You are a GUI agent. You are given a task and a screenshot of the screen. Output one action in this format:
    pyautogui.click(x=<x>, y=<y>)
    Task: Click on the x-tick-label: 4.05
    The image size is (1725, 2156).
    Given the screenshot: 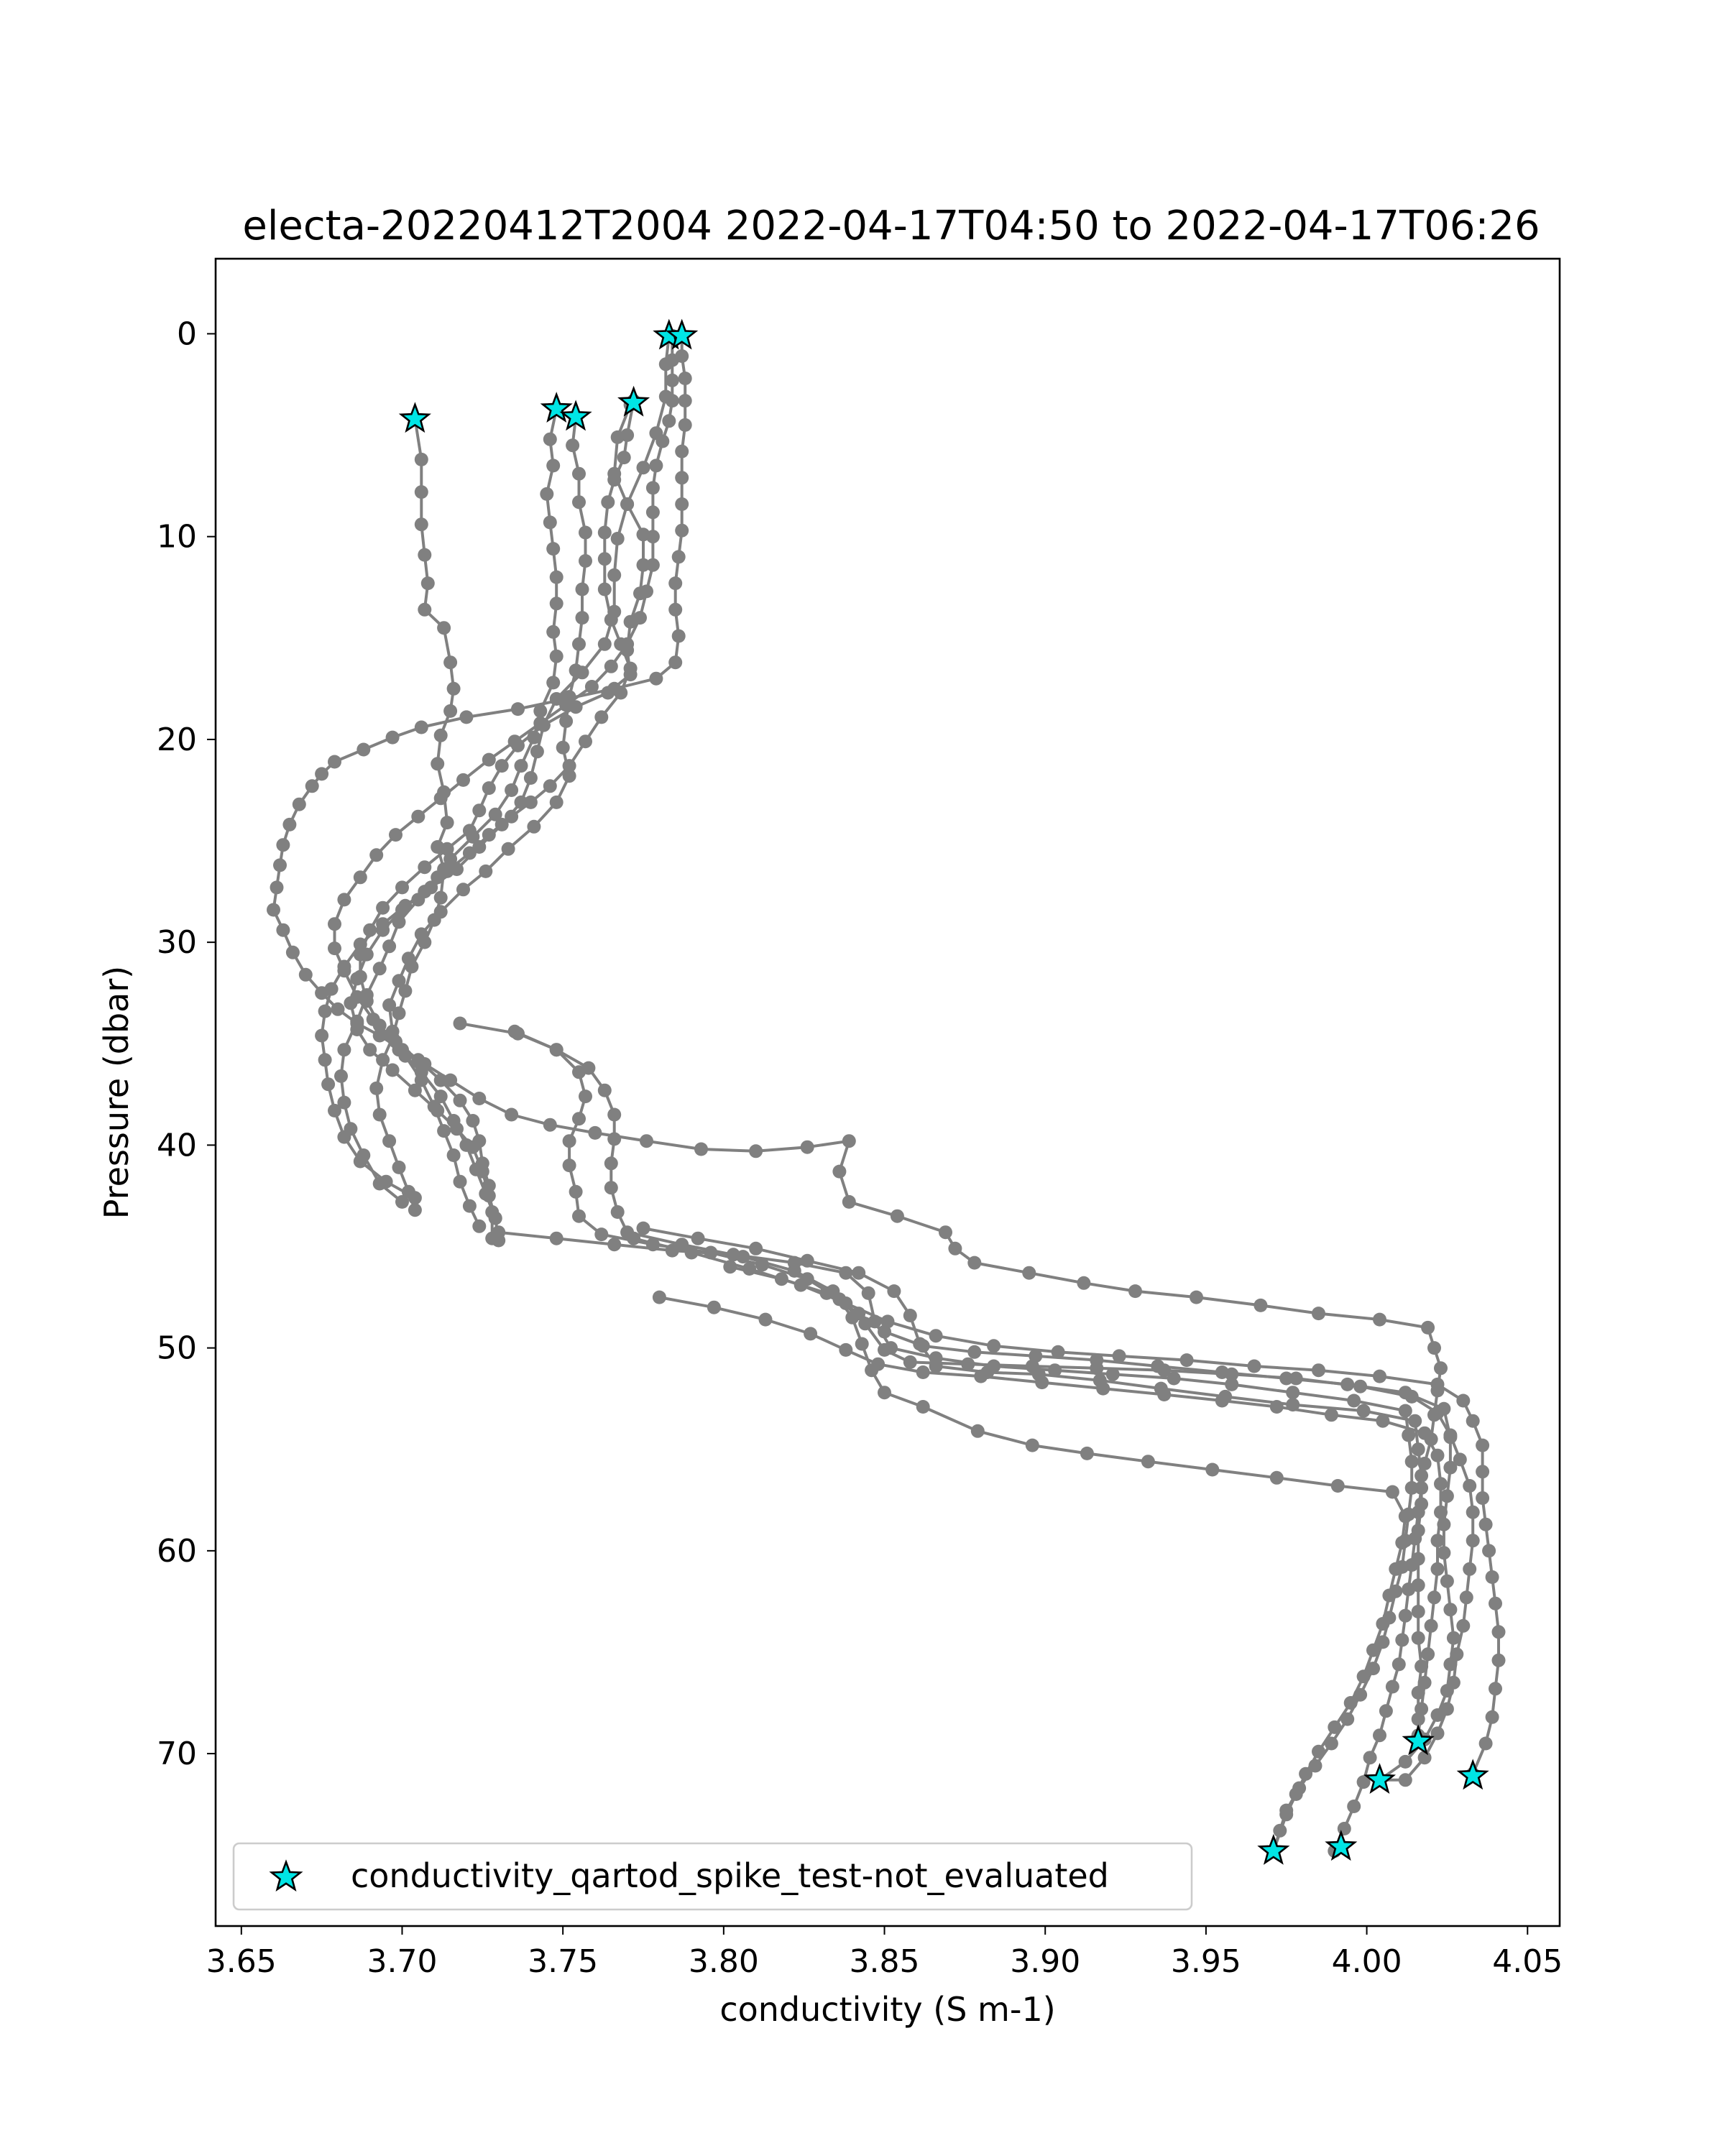 What is the action you would take?
    pyautogui.click(x=1527, y=1961)
    